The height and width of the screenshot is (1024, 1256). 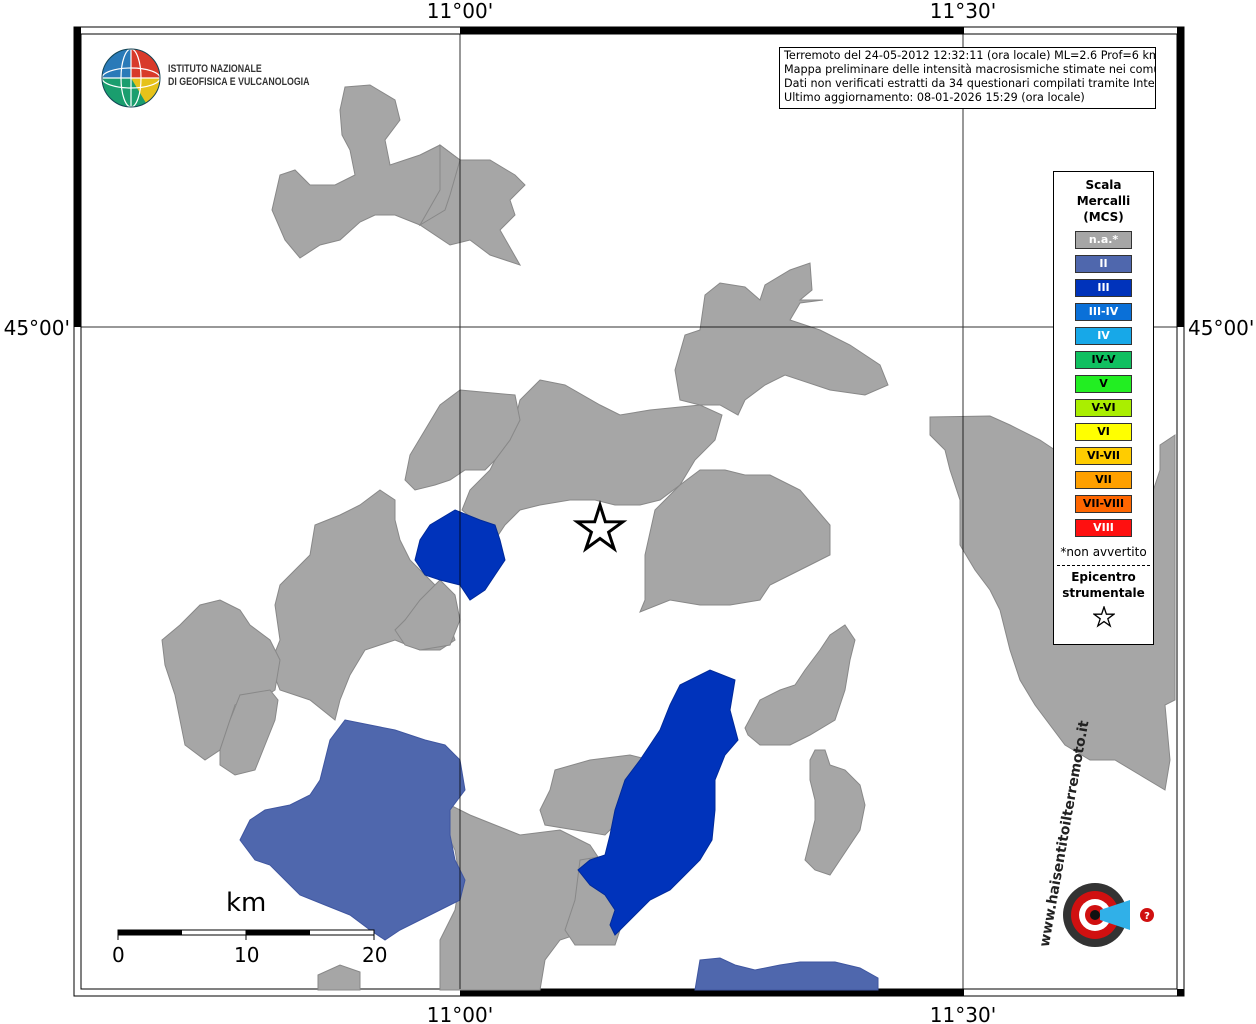 What do you see at coordinates (37, 328) in the screenshot?
I see `lat-label-left: 45°00'` at bounding box center [37, 328].